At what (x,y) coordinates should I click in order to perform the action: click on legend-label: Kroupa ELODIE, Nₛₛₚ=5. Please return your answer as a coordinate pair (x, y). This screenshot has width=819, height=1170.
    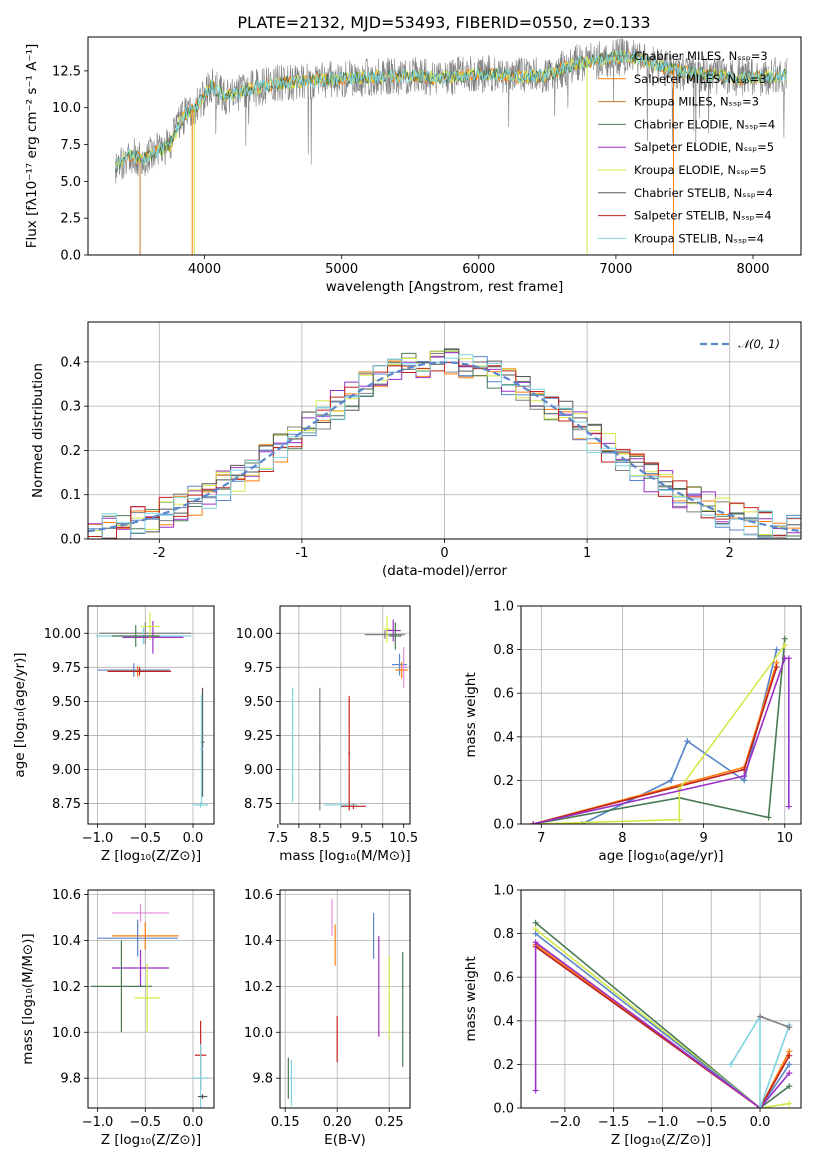
    Looking at the image, I should click on (700, 170).